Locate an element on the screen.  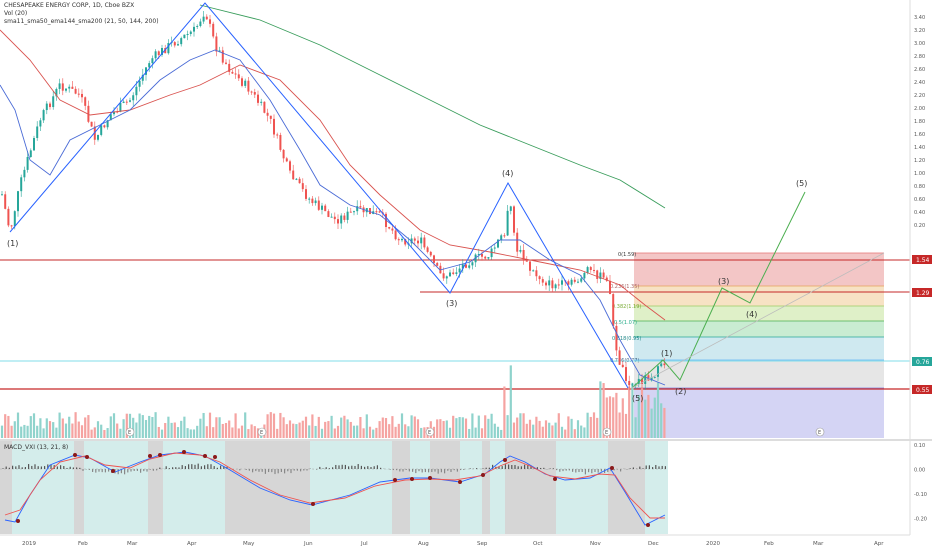
time-tick-label: Apr is located at coordinates (879, 544).